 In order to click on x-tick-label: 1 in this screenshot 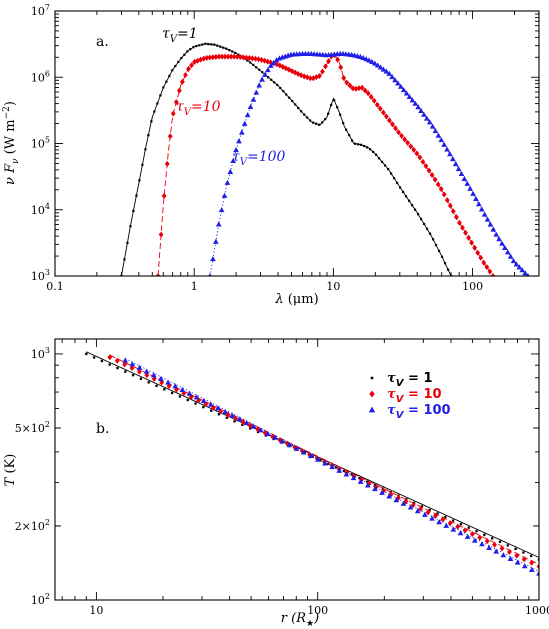, I will do `click(194, 286)`.